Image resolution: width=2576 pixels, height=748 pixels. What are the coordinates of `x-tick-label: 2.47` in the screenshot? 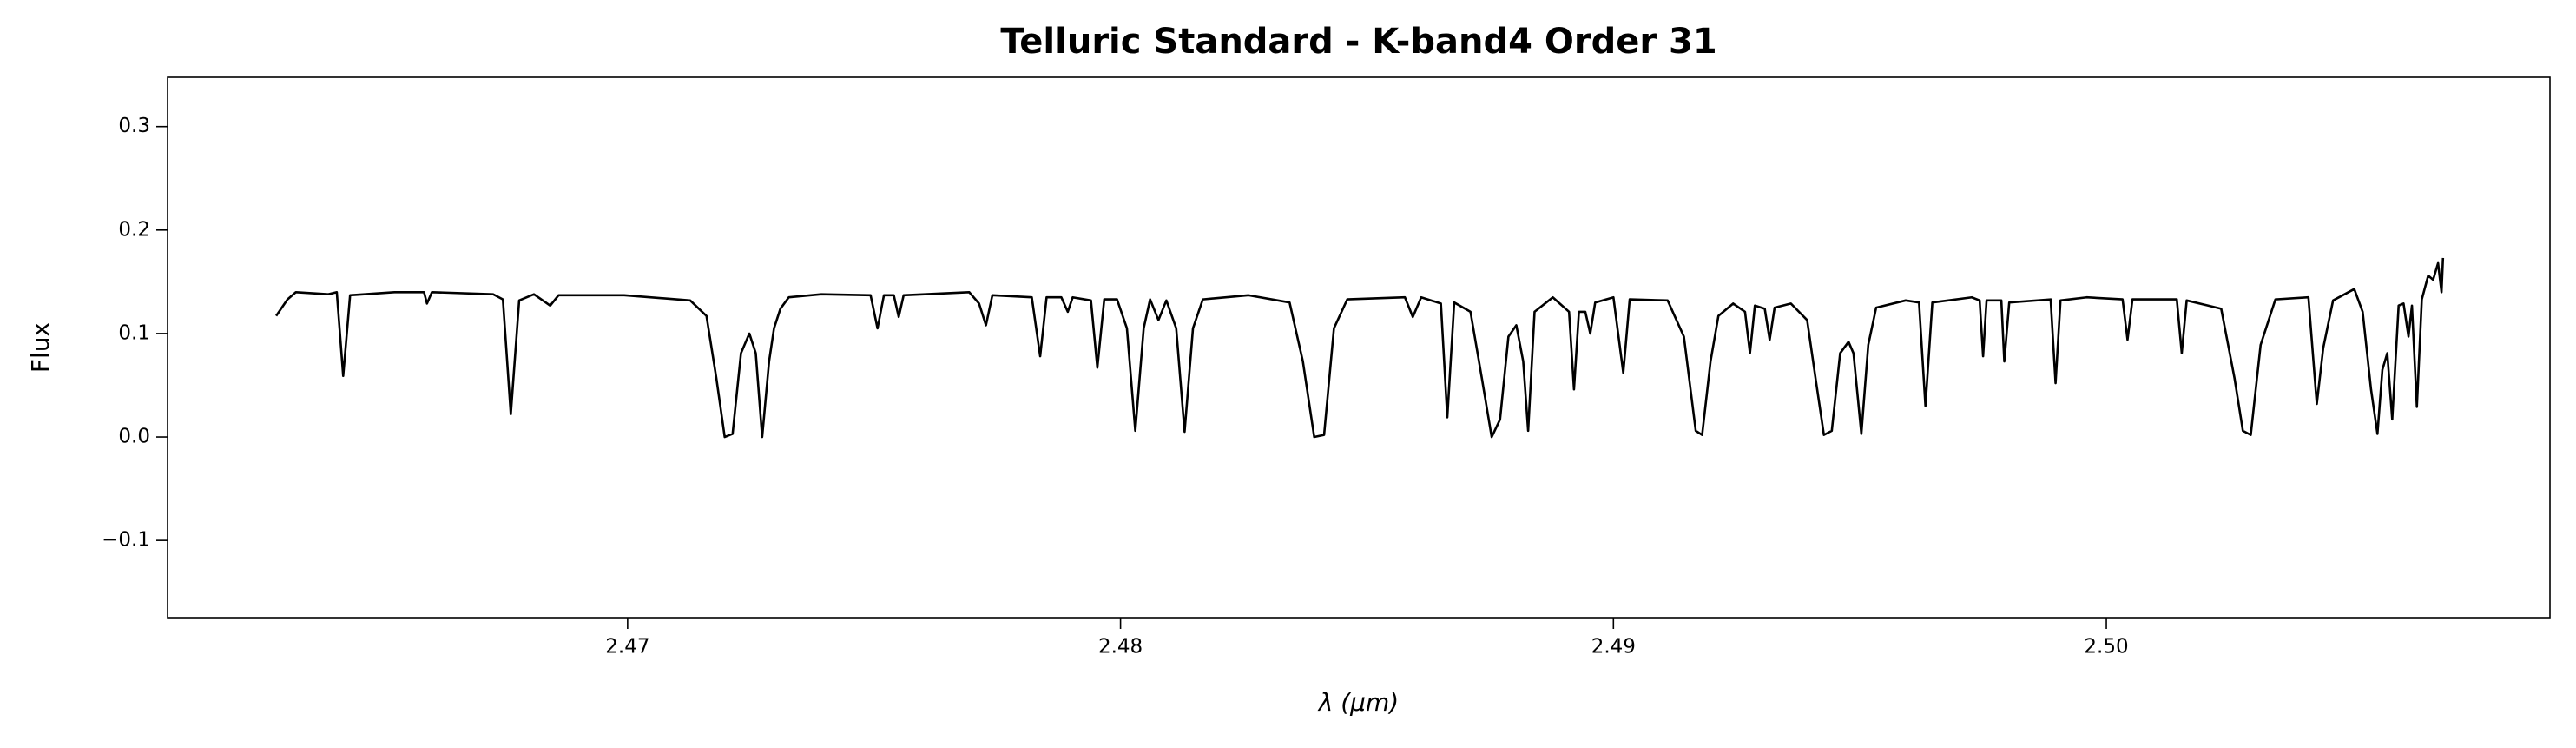 It's located at (627, 647).